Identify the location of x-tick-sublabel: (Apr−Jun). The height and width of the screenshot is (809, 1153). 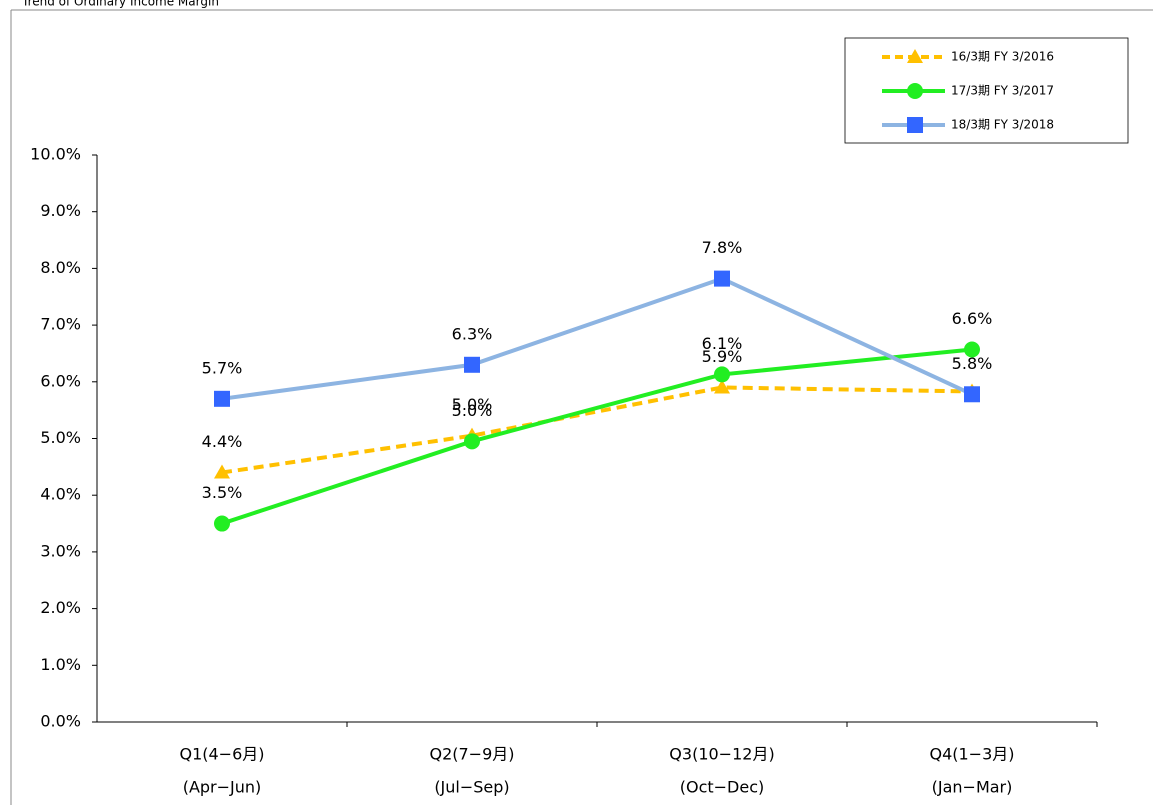
(222, 787).